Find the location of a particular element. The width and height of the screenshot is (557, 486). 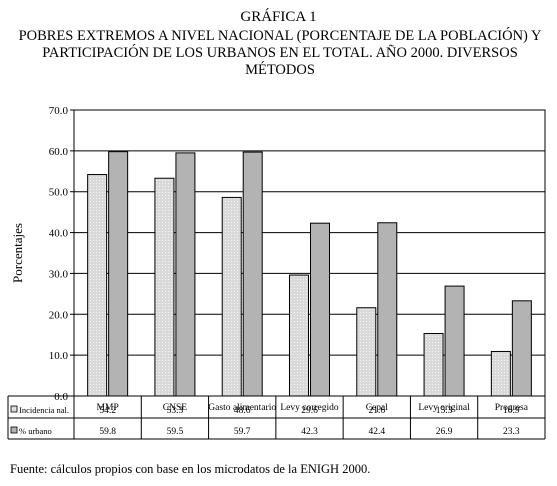

data-label: 42.4 is located at coordinates (376, 432).